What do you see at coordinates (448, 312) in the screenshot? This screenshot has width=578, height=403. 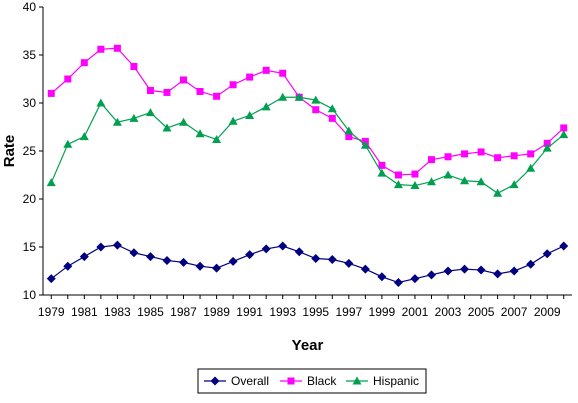 I see `x-tick-label: 2003` at bounding box center [448, 312].